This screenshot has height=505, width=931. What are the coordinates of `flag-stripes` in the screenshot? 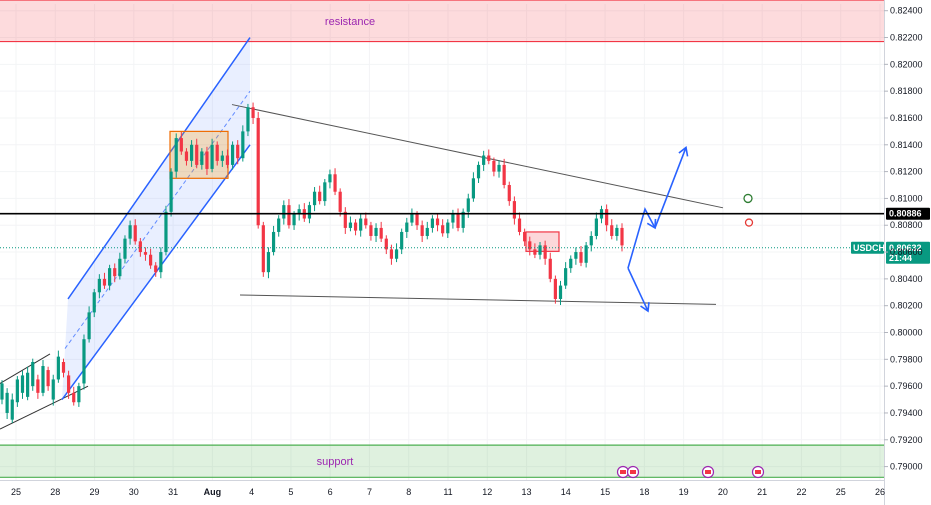 It's located at (708, 472).